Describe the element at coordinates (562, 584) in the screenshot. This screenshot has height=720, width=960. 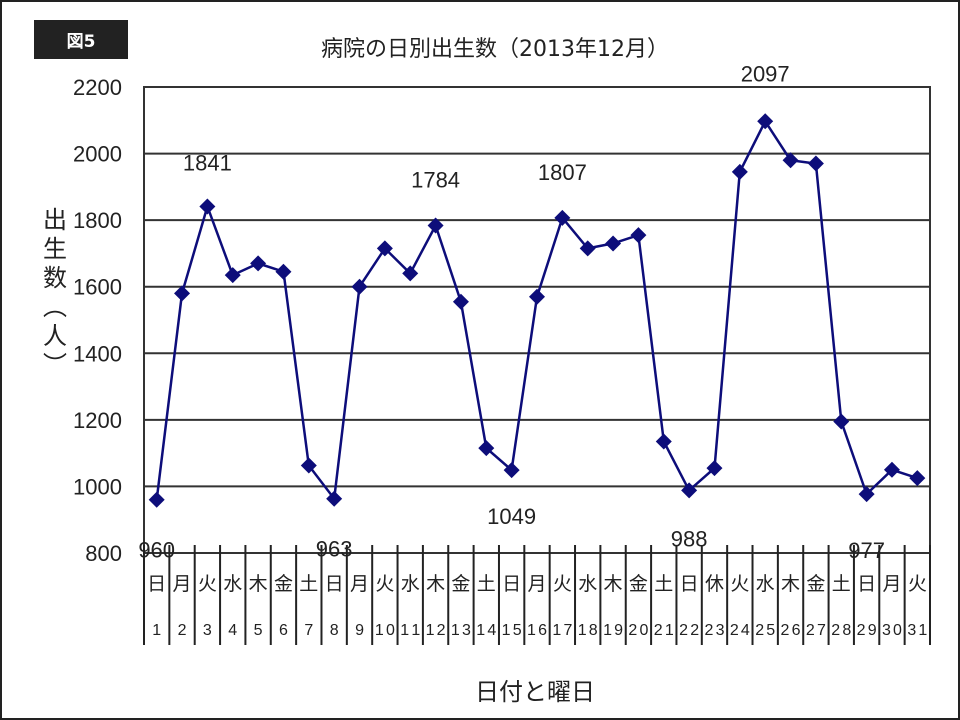
I see `weekday-label: 火` at that location.